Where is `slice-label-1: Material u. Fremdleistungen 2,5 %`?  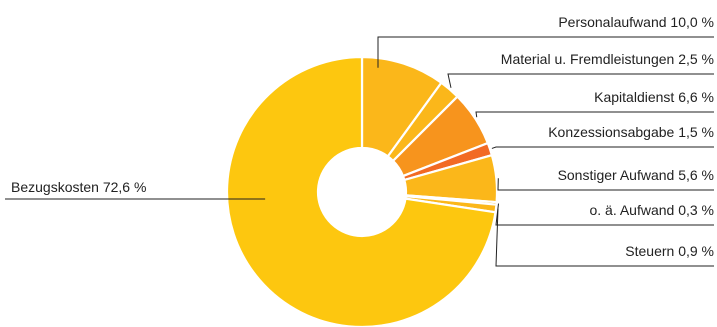
slice-label-1: Material u. Fremdleistungen 2,5 % is located at coordinates (607, 59).